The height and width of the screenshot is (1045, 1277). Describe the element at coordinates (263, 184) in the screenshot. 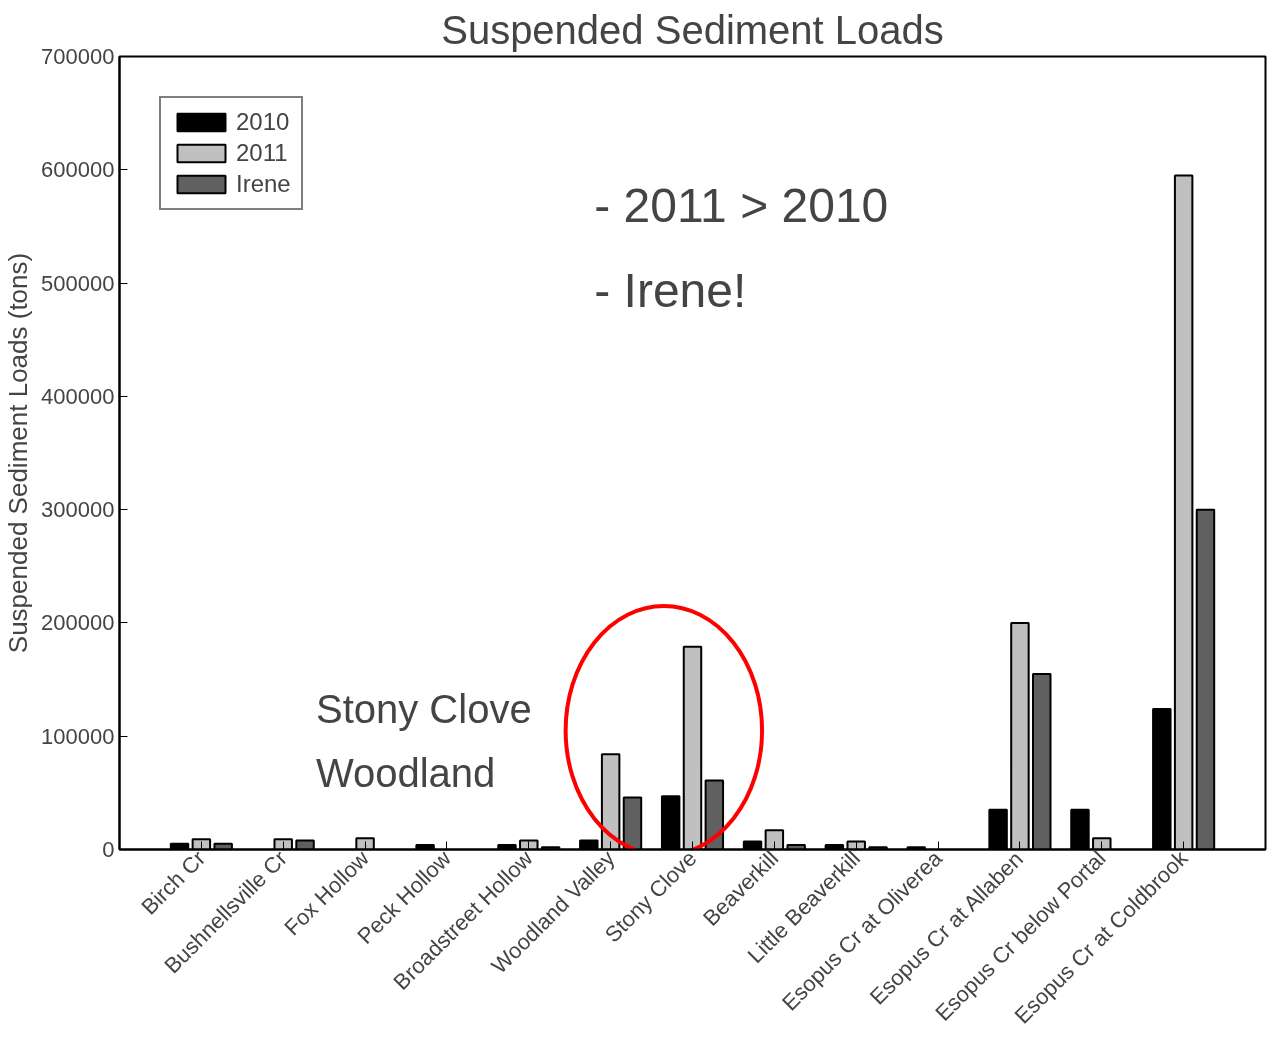

I see `legend-label: Irene` at that location.